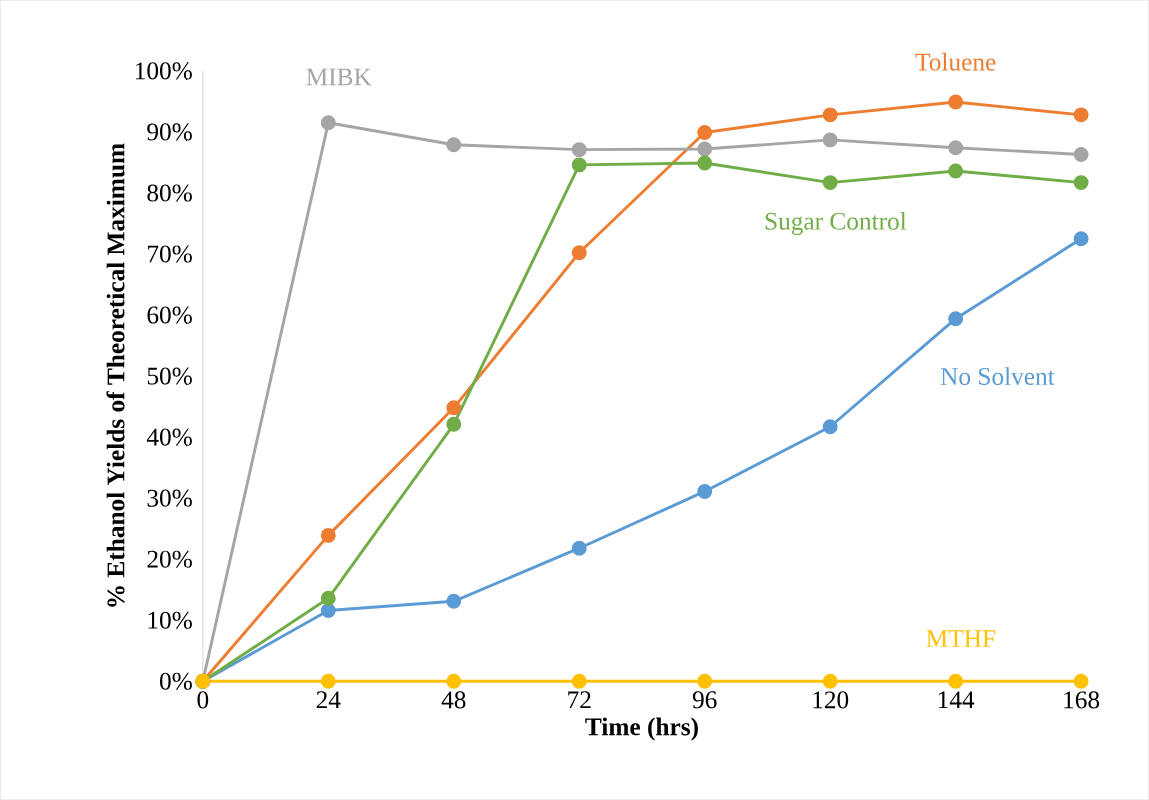 The width and height of the screenshot is (1149, 800). I want to click on y-tick-label: 40%, so click(169, 437).